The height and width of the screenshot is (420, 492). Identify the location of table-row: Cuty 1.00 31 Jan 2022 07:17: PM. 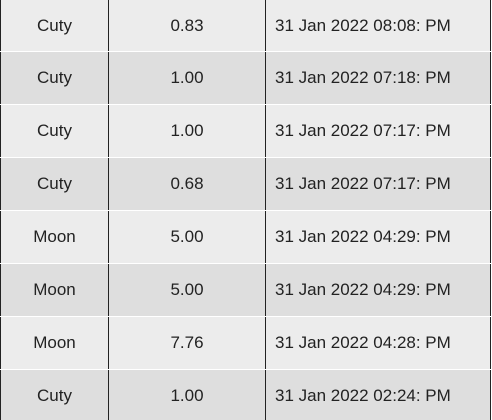
(245, 131).